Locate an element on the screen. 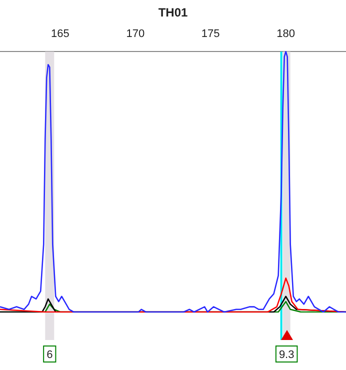  x-tick-label: 170 is located at coordinates (135, 34).